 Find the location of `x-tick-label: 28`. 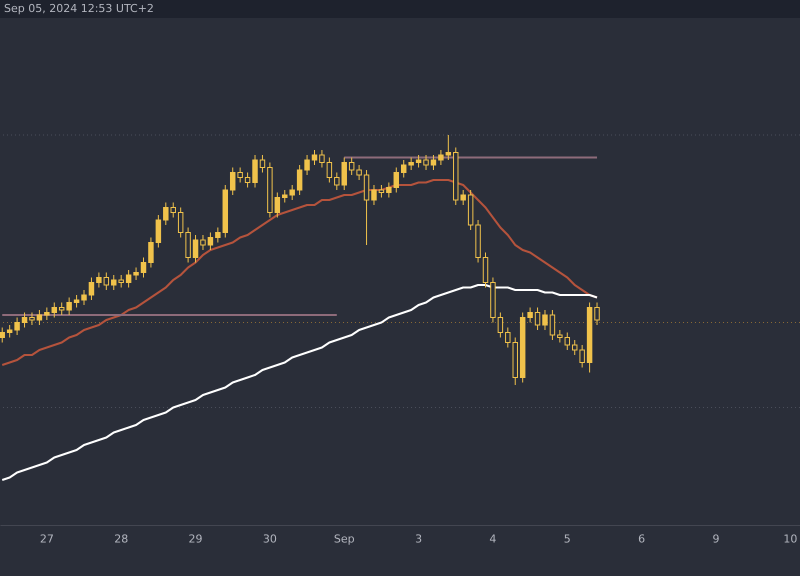

x-tick-label: 28 is located at coordinates (121, 539).